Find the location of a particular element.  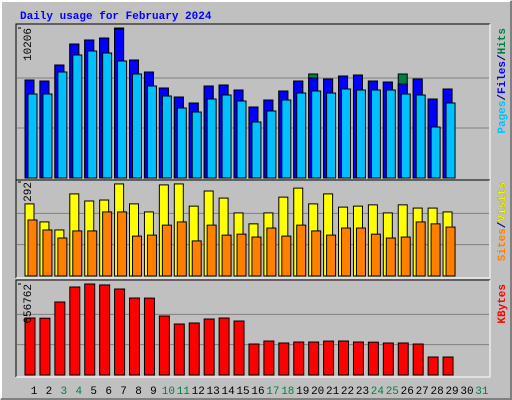

legend-entry: KBytes is located at coordinates (503, 304).